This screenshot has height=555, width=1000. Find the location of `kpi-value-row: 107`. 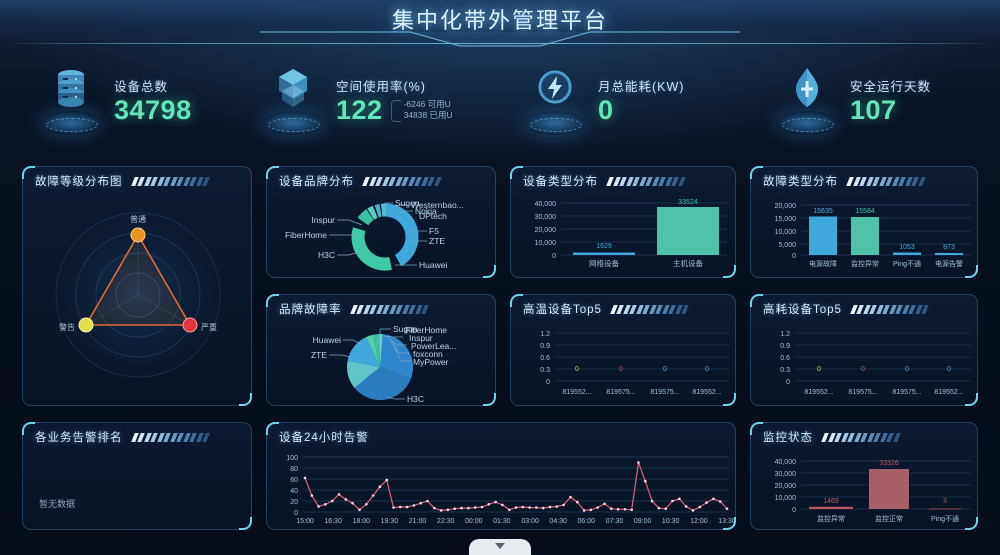

kpi-value-row: 107 is located at coordinates (890, 110).